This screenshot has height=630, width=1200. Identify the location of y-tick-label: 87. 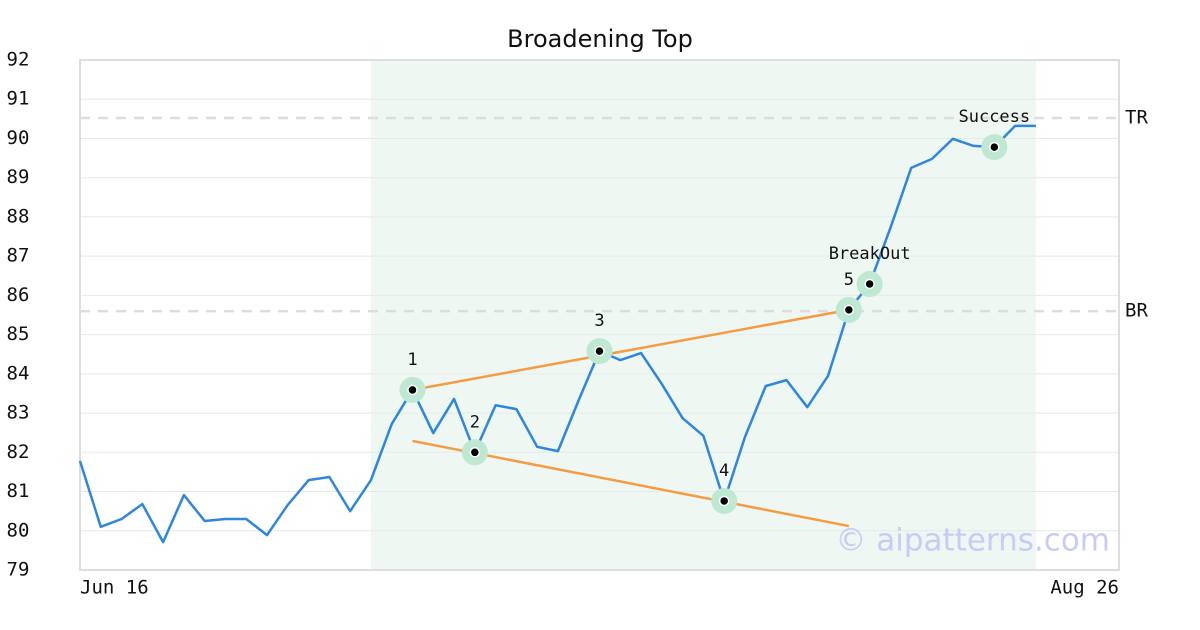
(18, 256).